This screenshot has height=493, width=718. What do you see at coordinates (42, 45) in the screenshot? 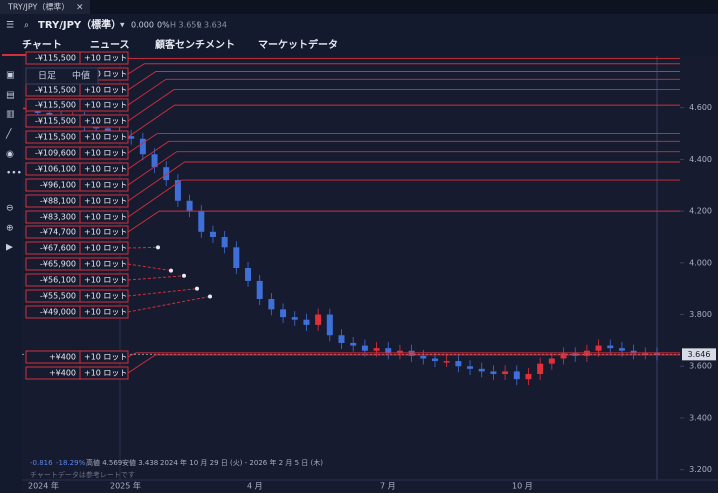
I see `tab: チャート` at bounding box center [42, 45].